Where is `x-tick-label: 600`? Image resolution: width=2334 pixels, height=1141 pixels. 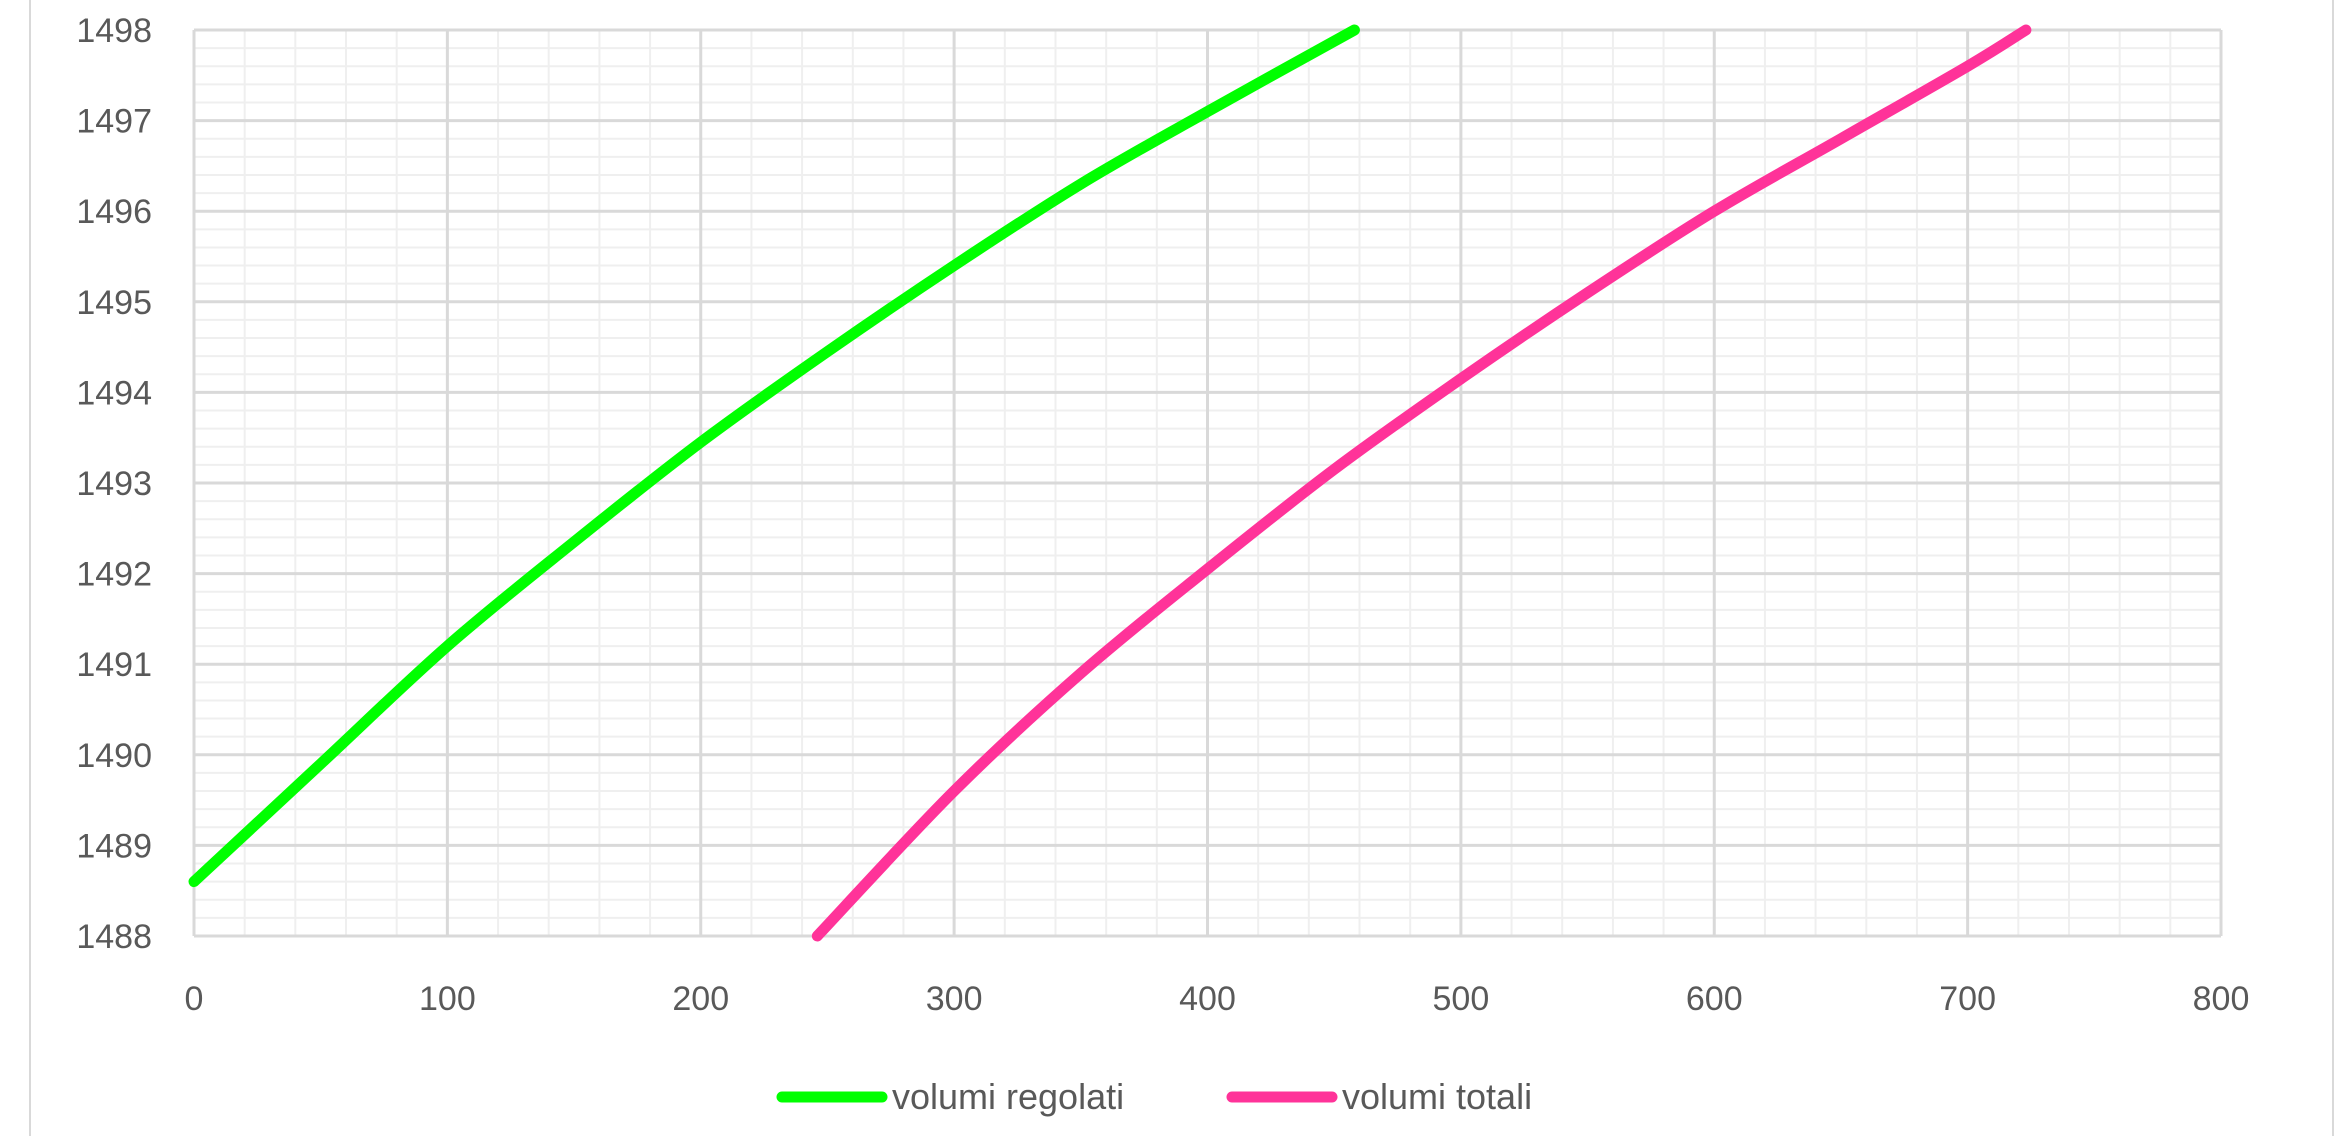
x-tick-label: 600 is located at coordinates (1714, 999).